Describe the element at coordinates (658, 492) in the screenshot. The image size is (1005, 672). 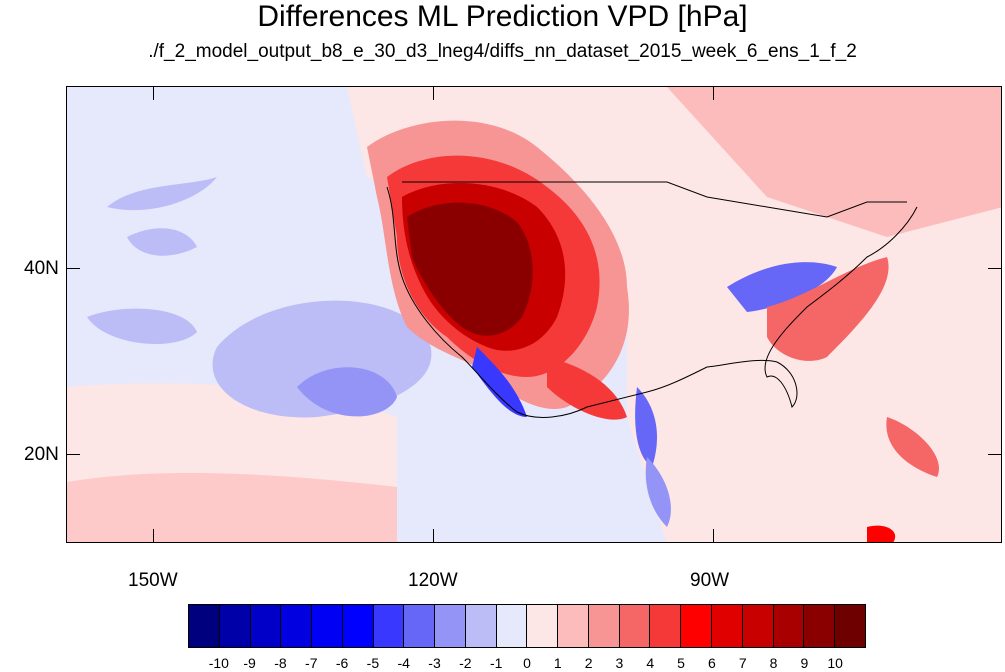
I see `field-blue-gulf-south` at that location.